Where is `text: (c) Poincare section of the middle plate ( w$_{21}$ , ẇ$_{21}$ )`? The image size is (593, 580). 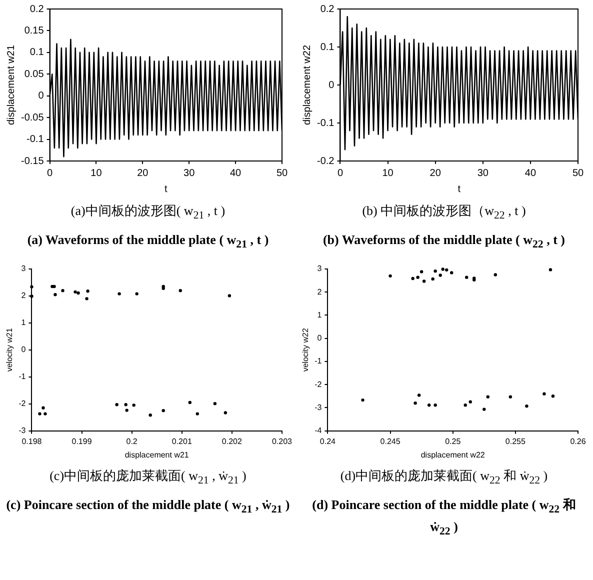 text: (c) Poincare section of the middle plate ( w$_{21}$ , ẇ$_{21}$ ) is located at coordinates (148, 507).